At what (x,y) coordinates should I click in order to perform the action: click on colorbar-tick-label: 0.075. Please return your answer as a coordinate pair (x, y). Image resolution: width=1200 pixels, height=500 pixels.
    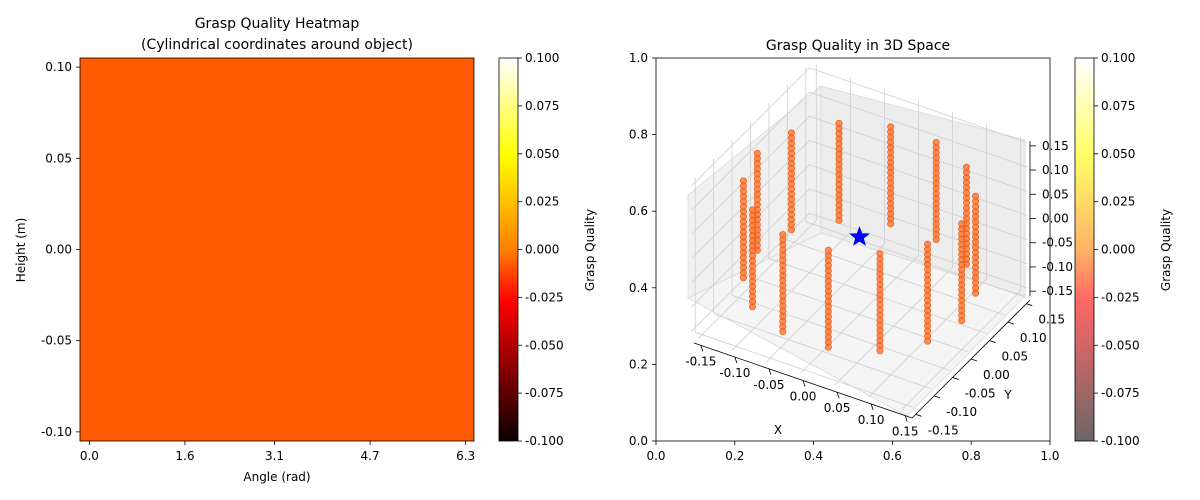
    Looking at the image, I should click on (1118, 106).